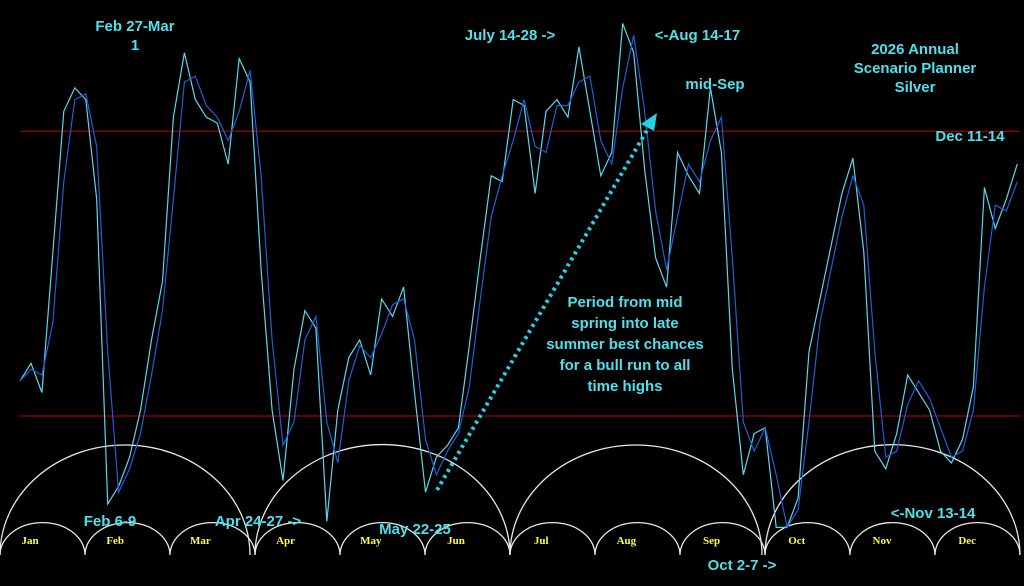 This screenshot has width=1024, height=586. Describe the element at coordinates (970, 136) in the screenshot. I see `annotation: Dec 11-14` at that location.